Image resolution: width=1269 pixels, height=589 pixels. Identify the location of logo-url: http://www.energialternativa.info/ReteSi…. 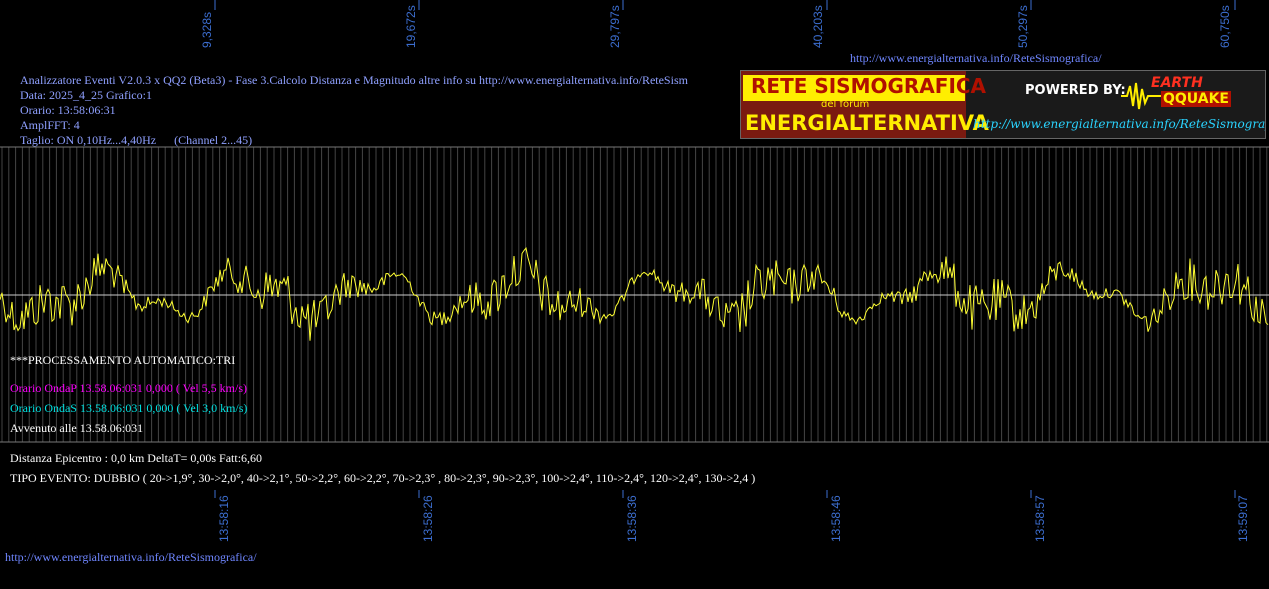
(1119, 124).